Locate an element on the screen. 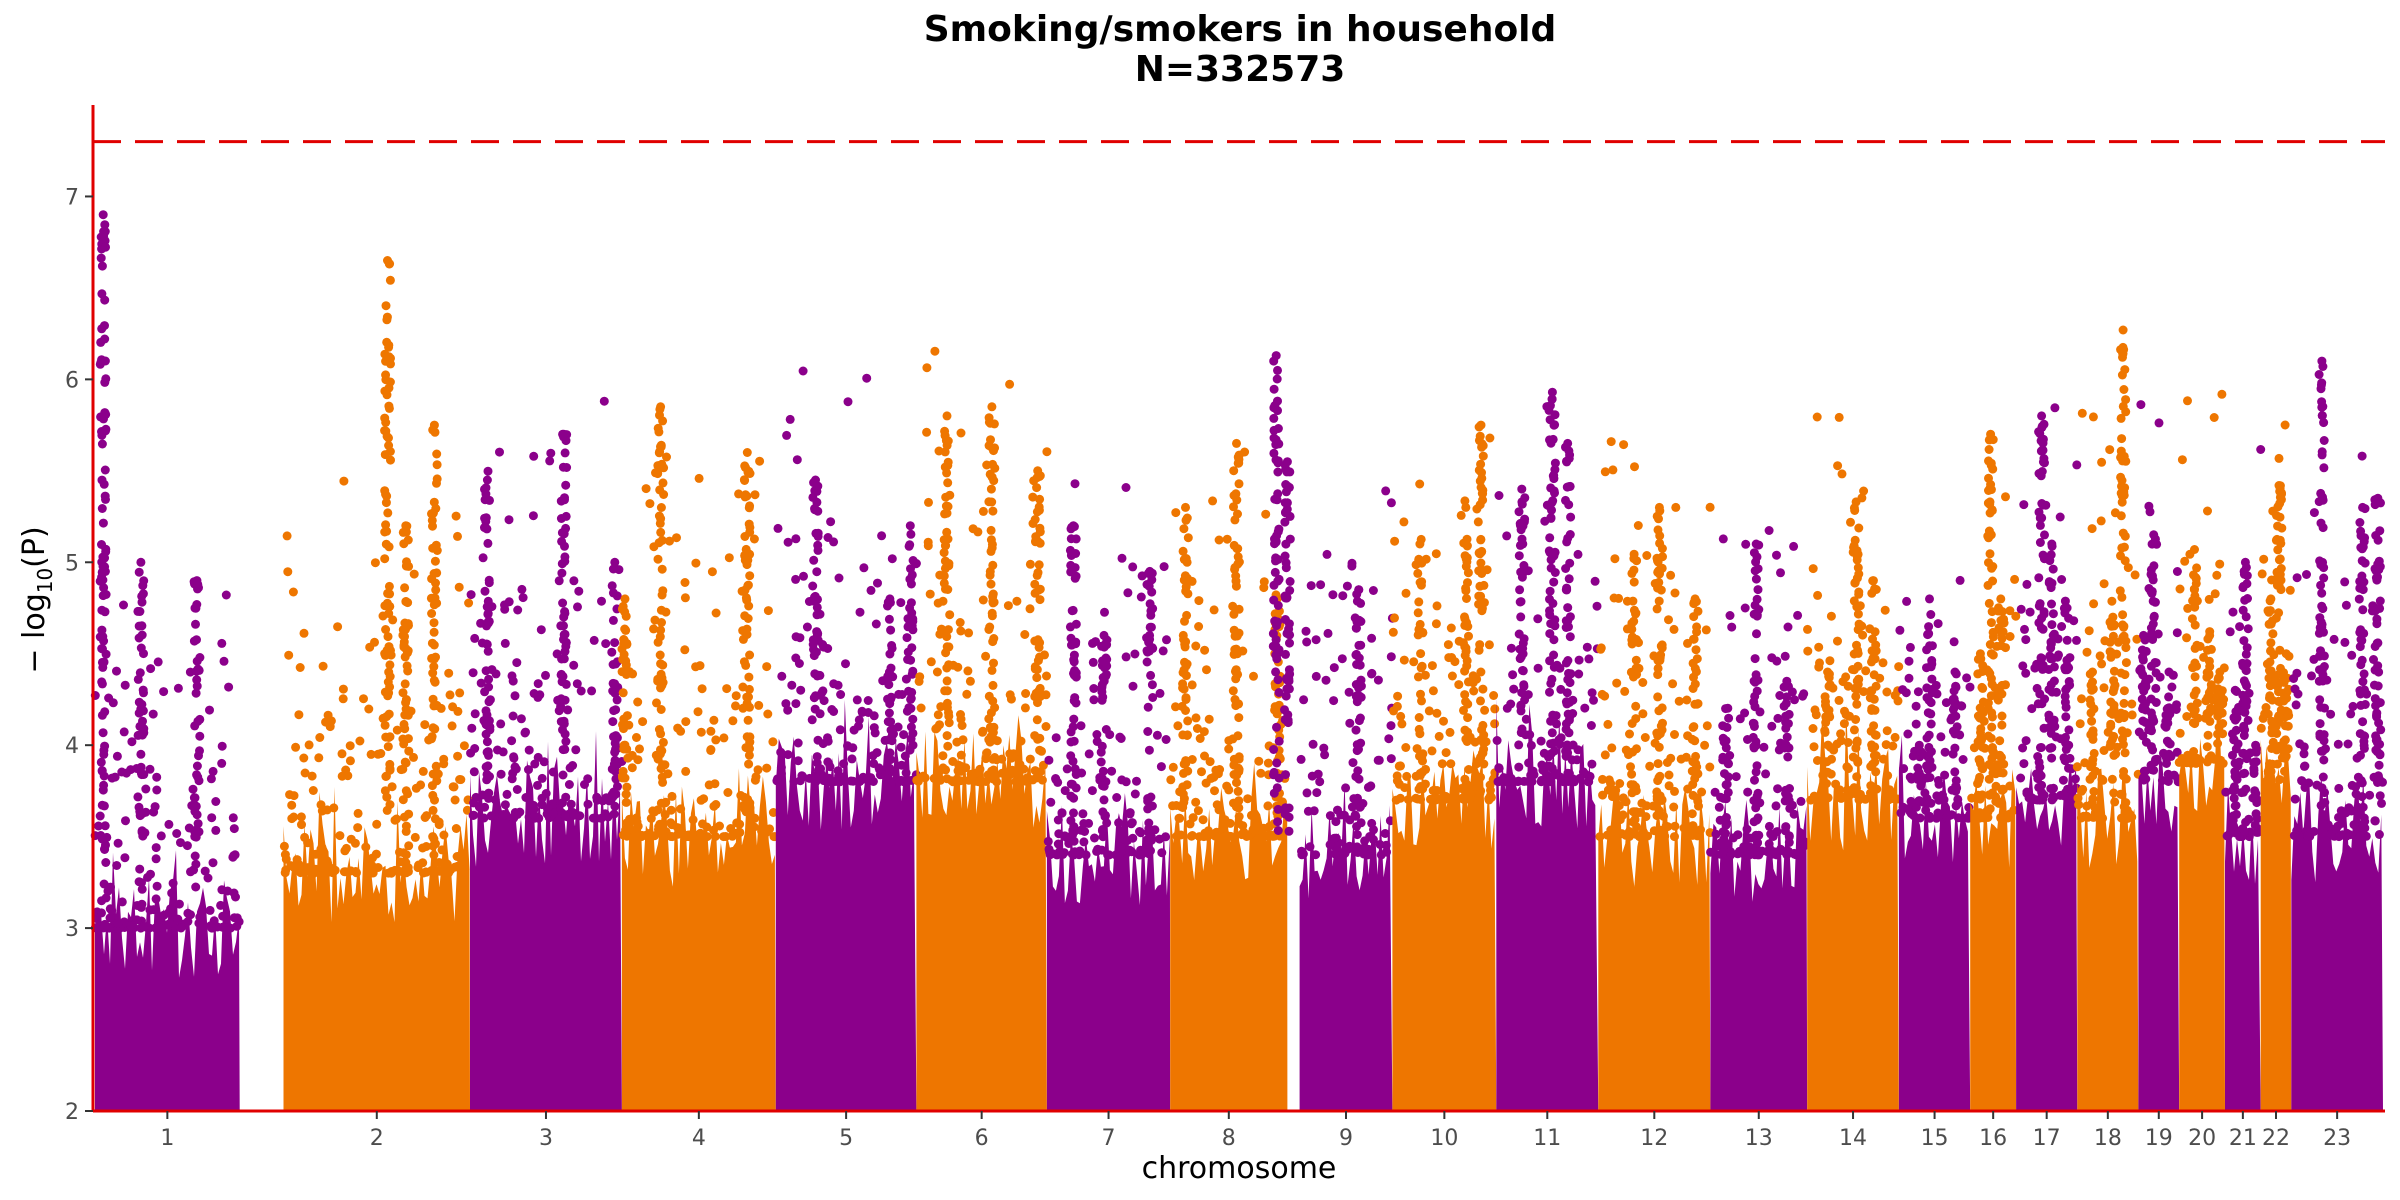 The width and height of the screenshot is (2400, 1200). chart-subtitle: N=332573 is located at coordinates (1240, 69).